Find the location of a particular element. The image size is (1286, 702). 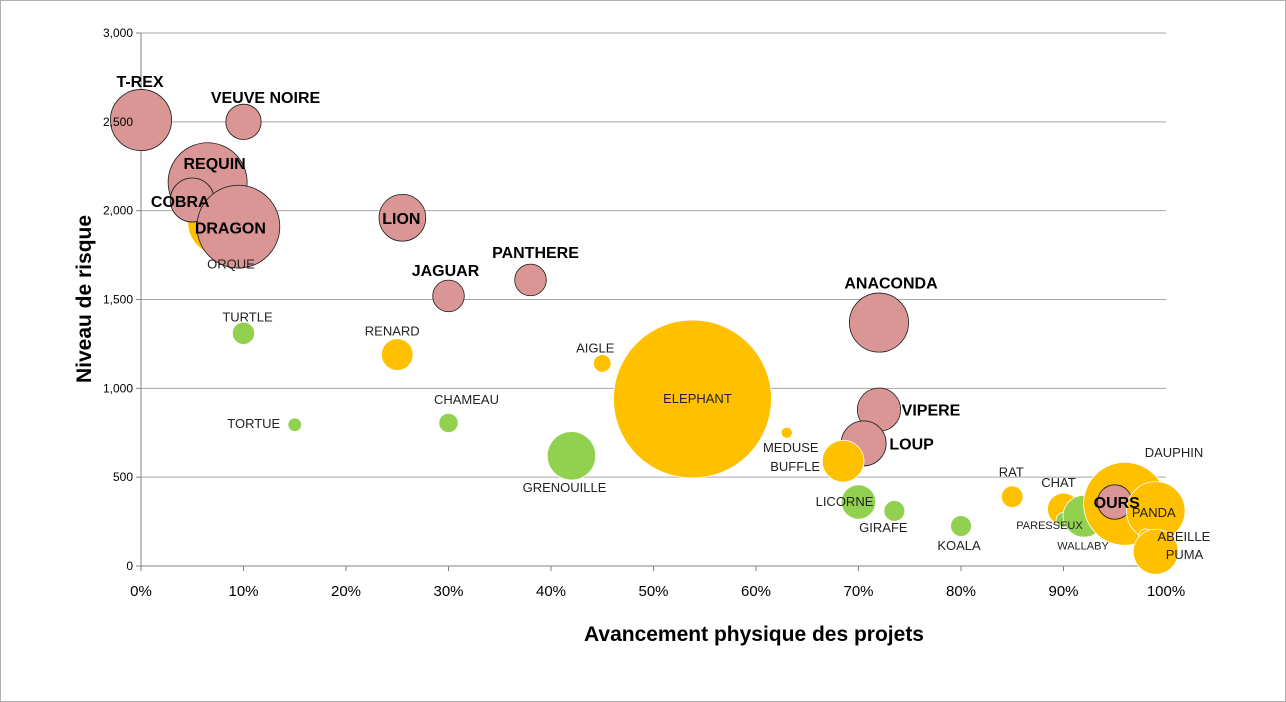

bubble-panthere is located at coordinates (530, 280).